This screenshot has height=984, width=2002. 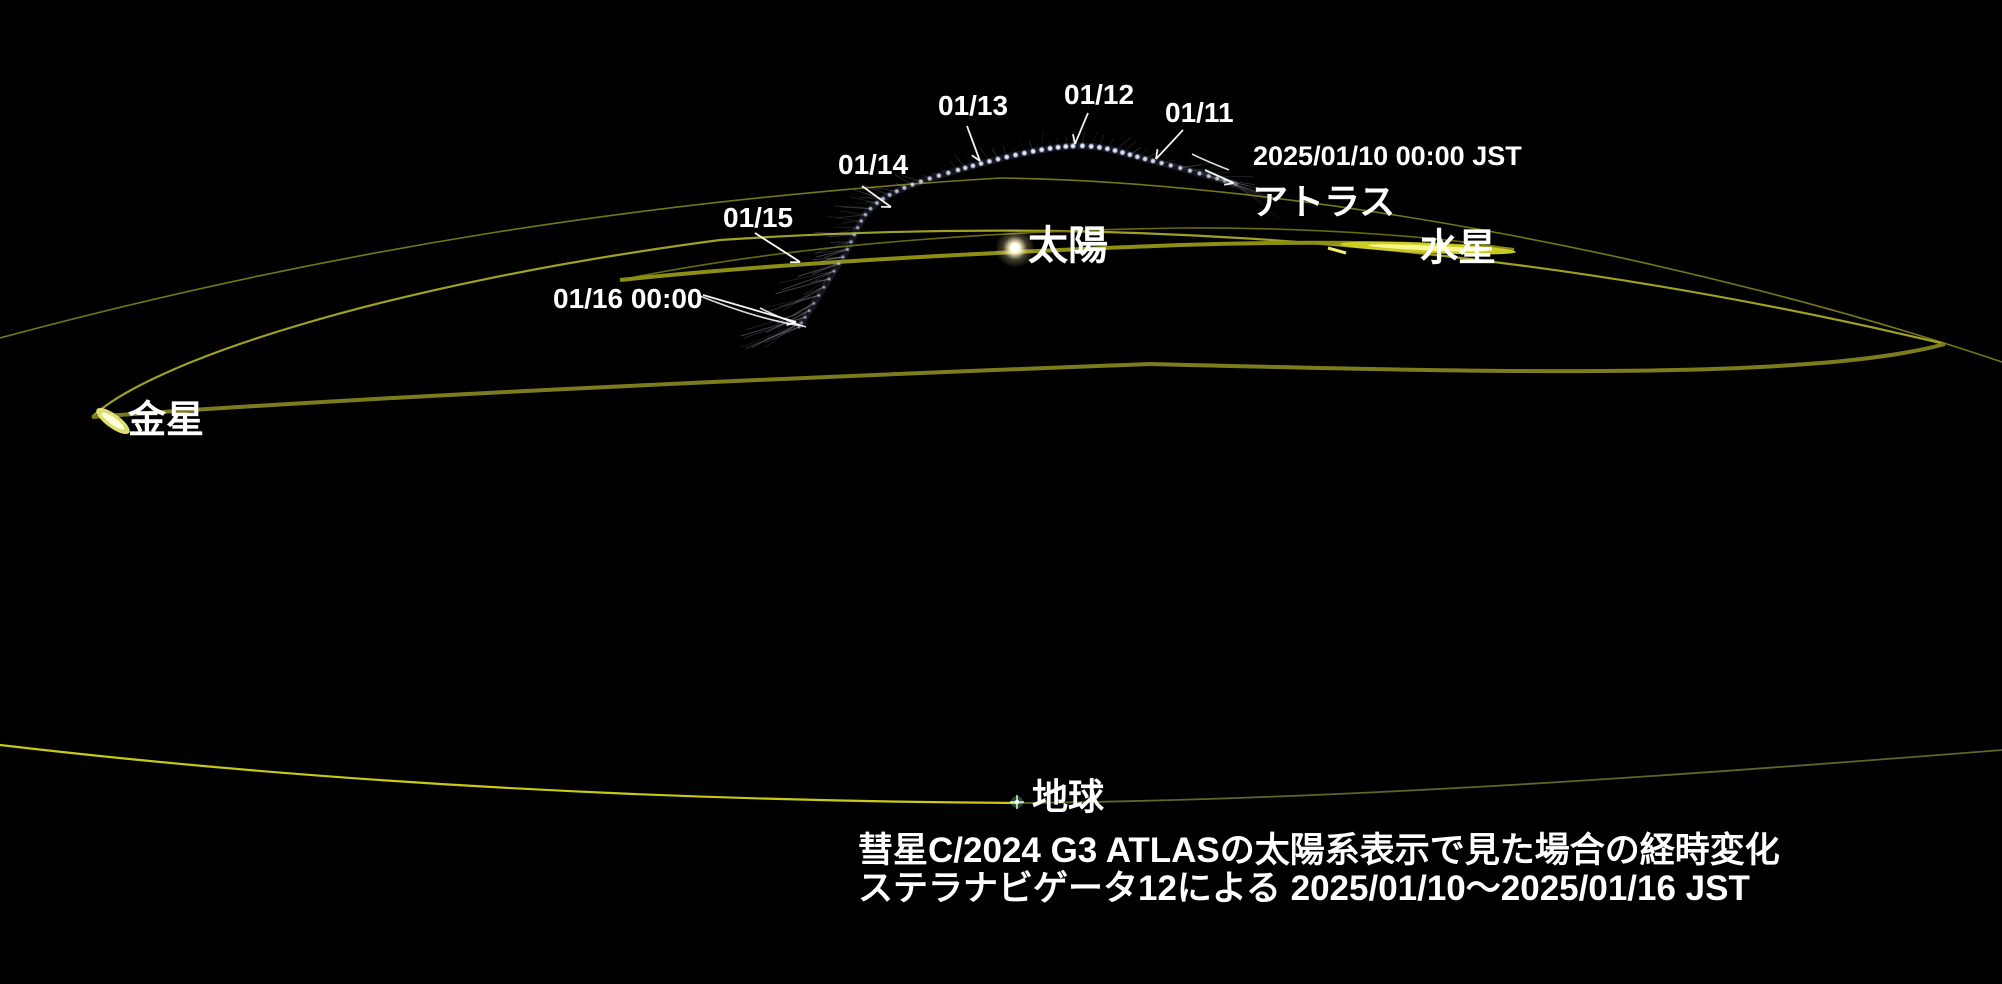 What do you see at coordinates (627, 298) in the screenshot?
I see `date-label: 01/16 00:00` at bounding box center [627, 298].